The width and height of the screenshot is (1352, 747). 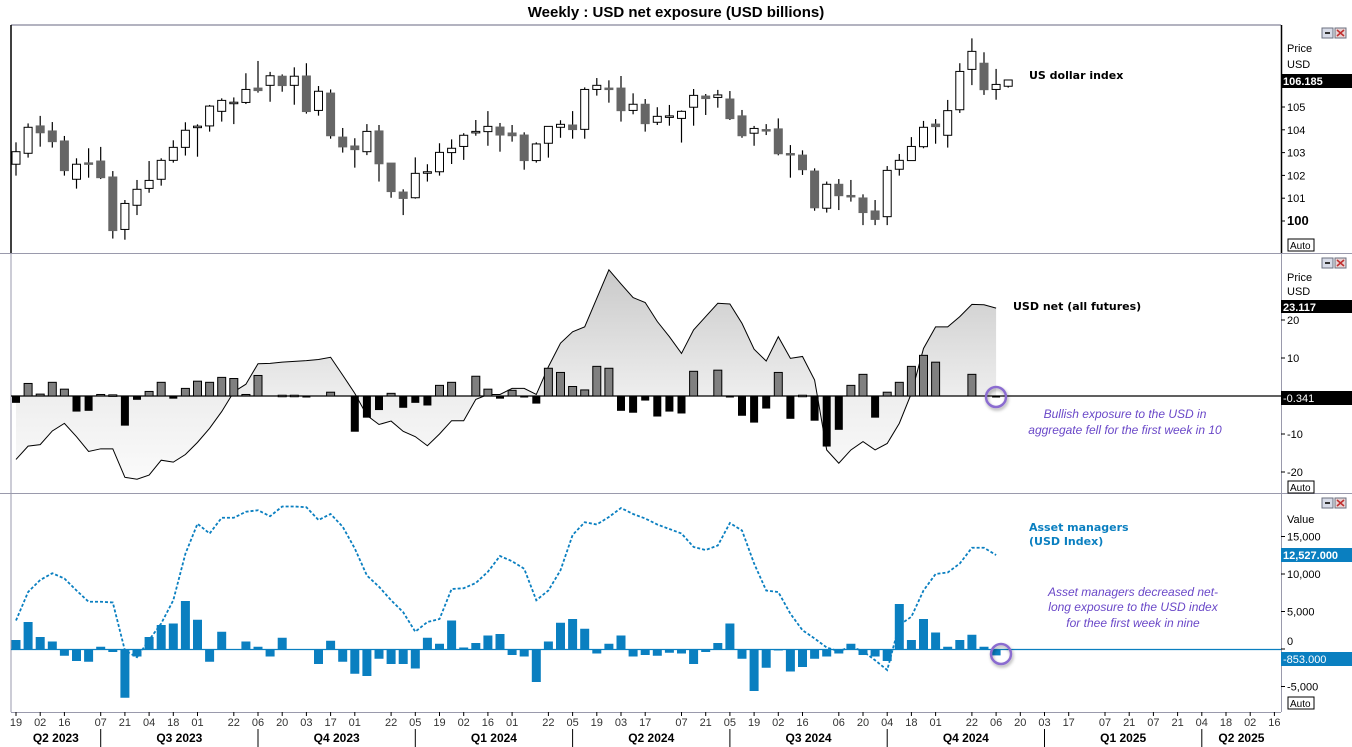 What do you see at coordinates (1301, 703) in the screenshot?
I see `asset-auto-button` at bounding box center [1301, 703].